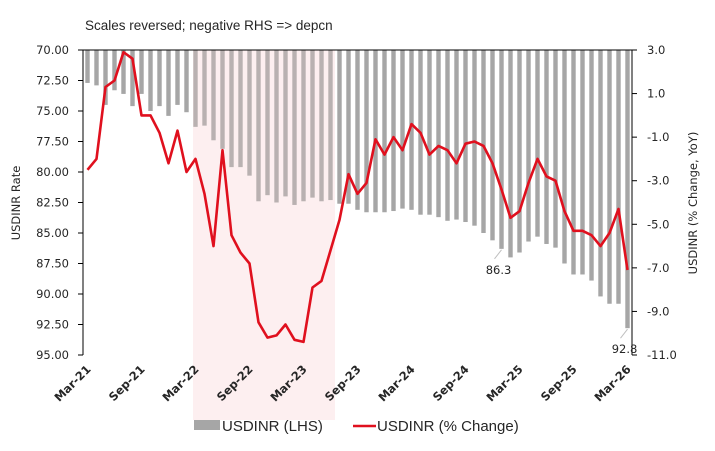  What do you see at coordinates (654, 202) in the screenshot?
I see `right-axis-ticks: 3.0 1.0 -1.0 -3.0 -5.0 -7.0 -9.0 -11.0` at bounding box center [654, 202].